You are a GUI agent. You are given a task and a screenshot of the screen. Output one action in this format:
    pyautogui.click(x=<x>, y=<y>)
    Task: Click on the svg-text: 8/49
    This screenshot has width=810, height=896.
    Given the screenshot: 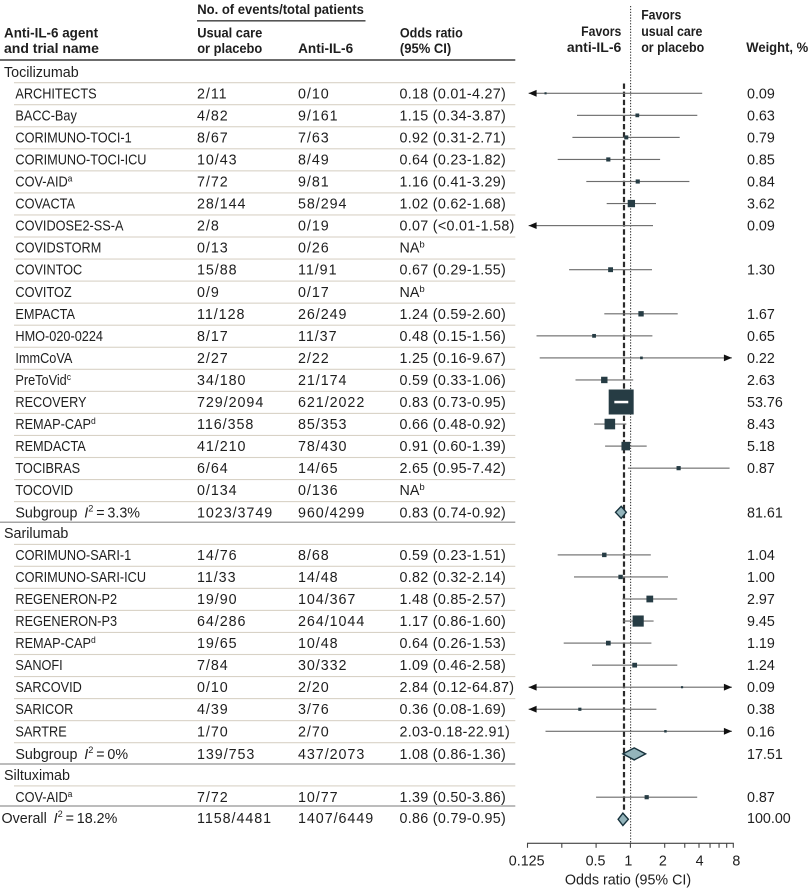 What is the action you would take?
    pyautogui.click(x=314, y=160)
    